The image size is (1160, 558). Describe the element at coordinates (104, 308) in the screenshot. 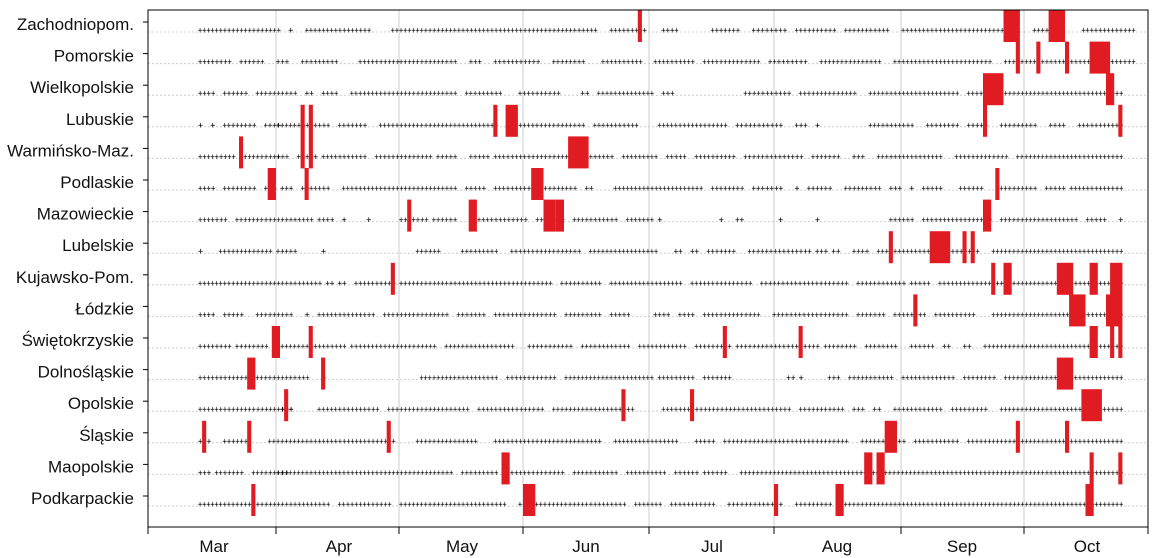

I see `row-label: Łódzkie` at that location.